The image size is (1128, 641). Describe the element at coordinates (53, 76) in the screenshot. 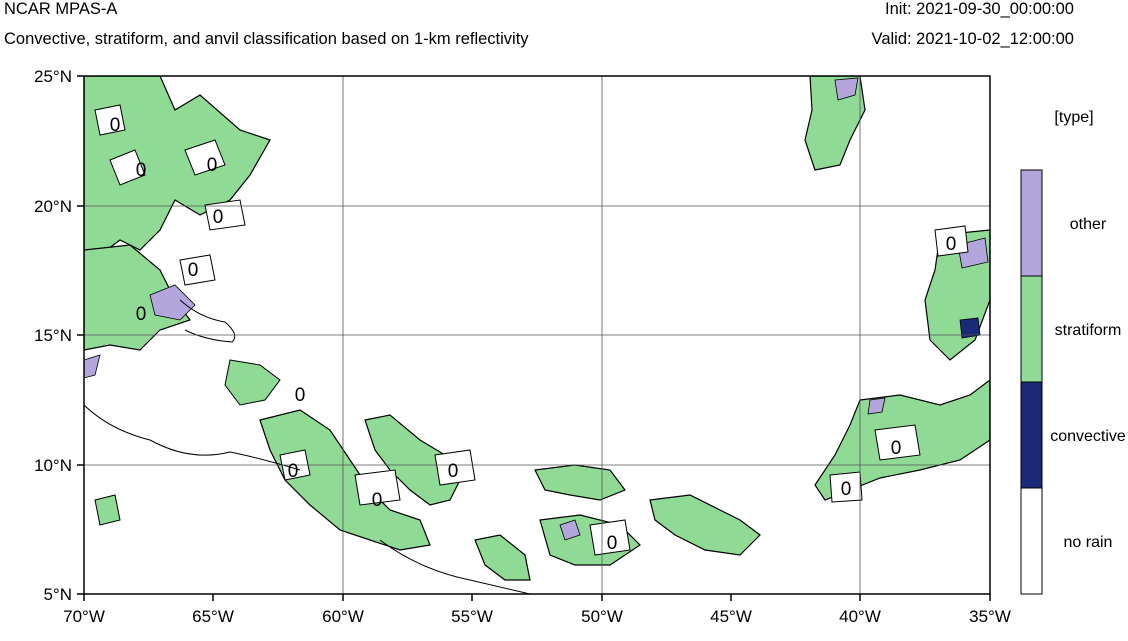

I see `lat-label: 25°N` at that location.